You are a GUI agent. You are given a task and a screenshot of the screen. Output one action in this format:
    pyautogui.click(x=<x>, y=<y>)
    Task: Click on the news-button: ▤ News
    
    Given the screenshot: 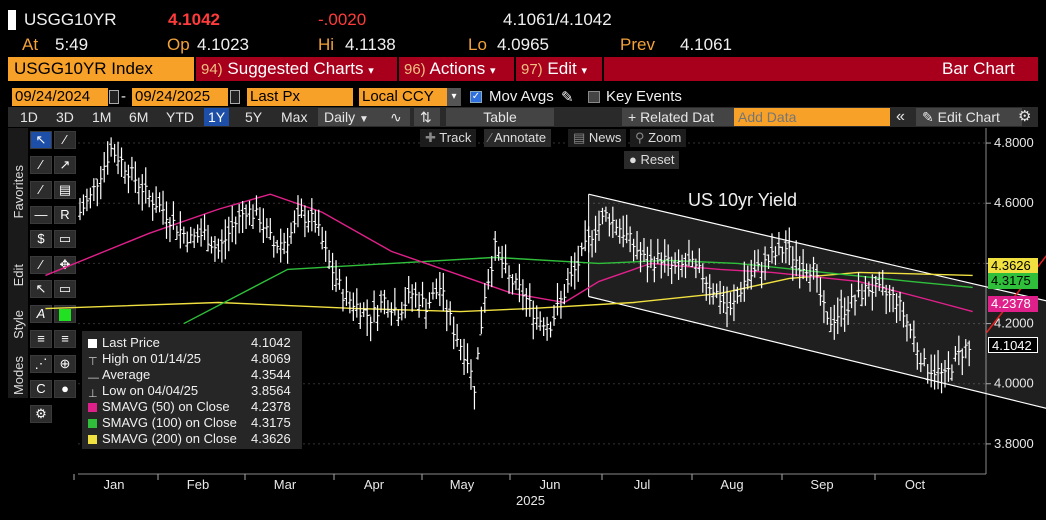 What is the action you would take?
    pyautogui.click(x=597, y=138)
    